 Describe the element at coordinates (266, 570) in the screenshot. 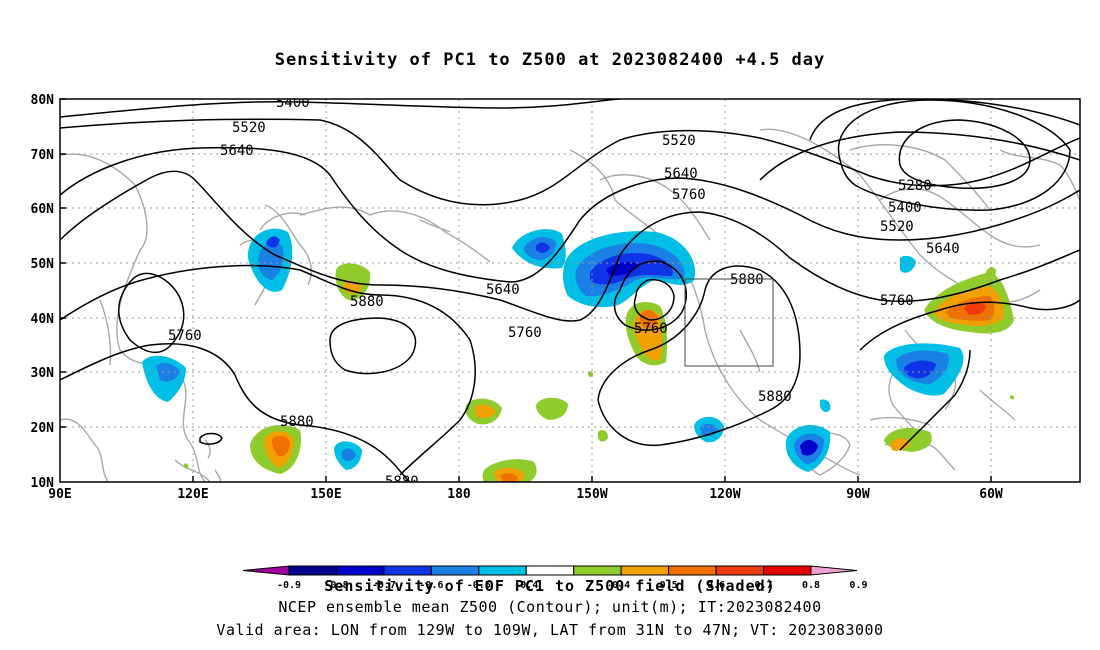

I see `colorbar-end-low` at that location.